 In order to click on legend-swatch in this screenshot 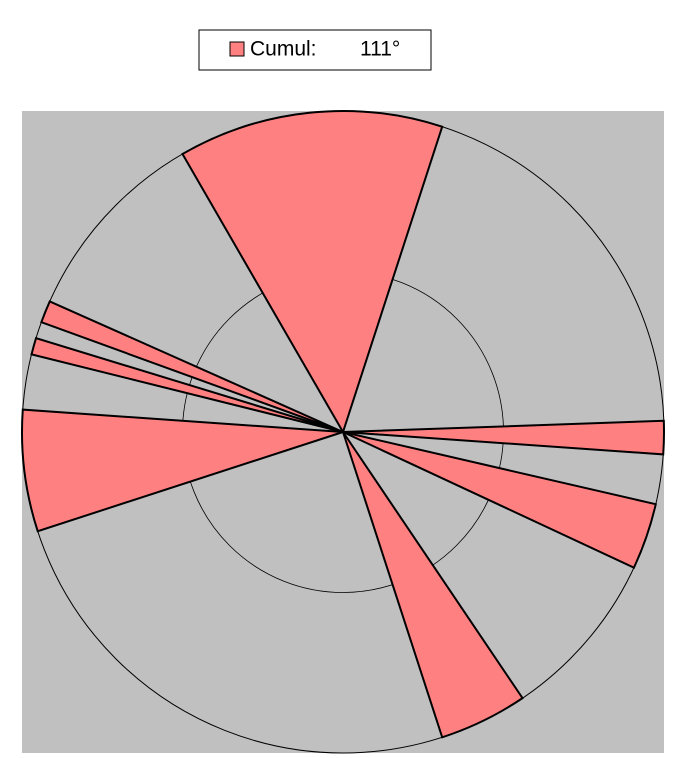, I will do `click(237, 49)`.